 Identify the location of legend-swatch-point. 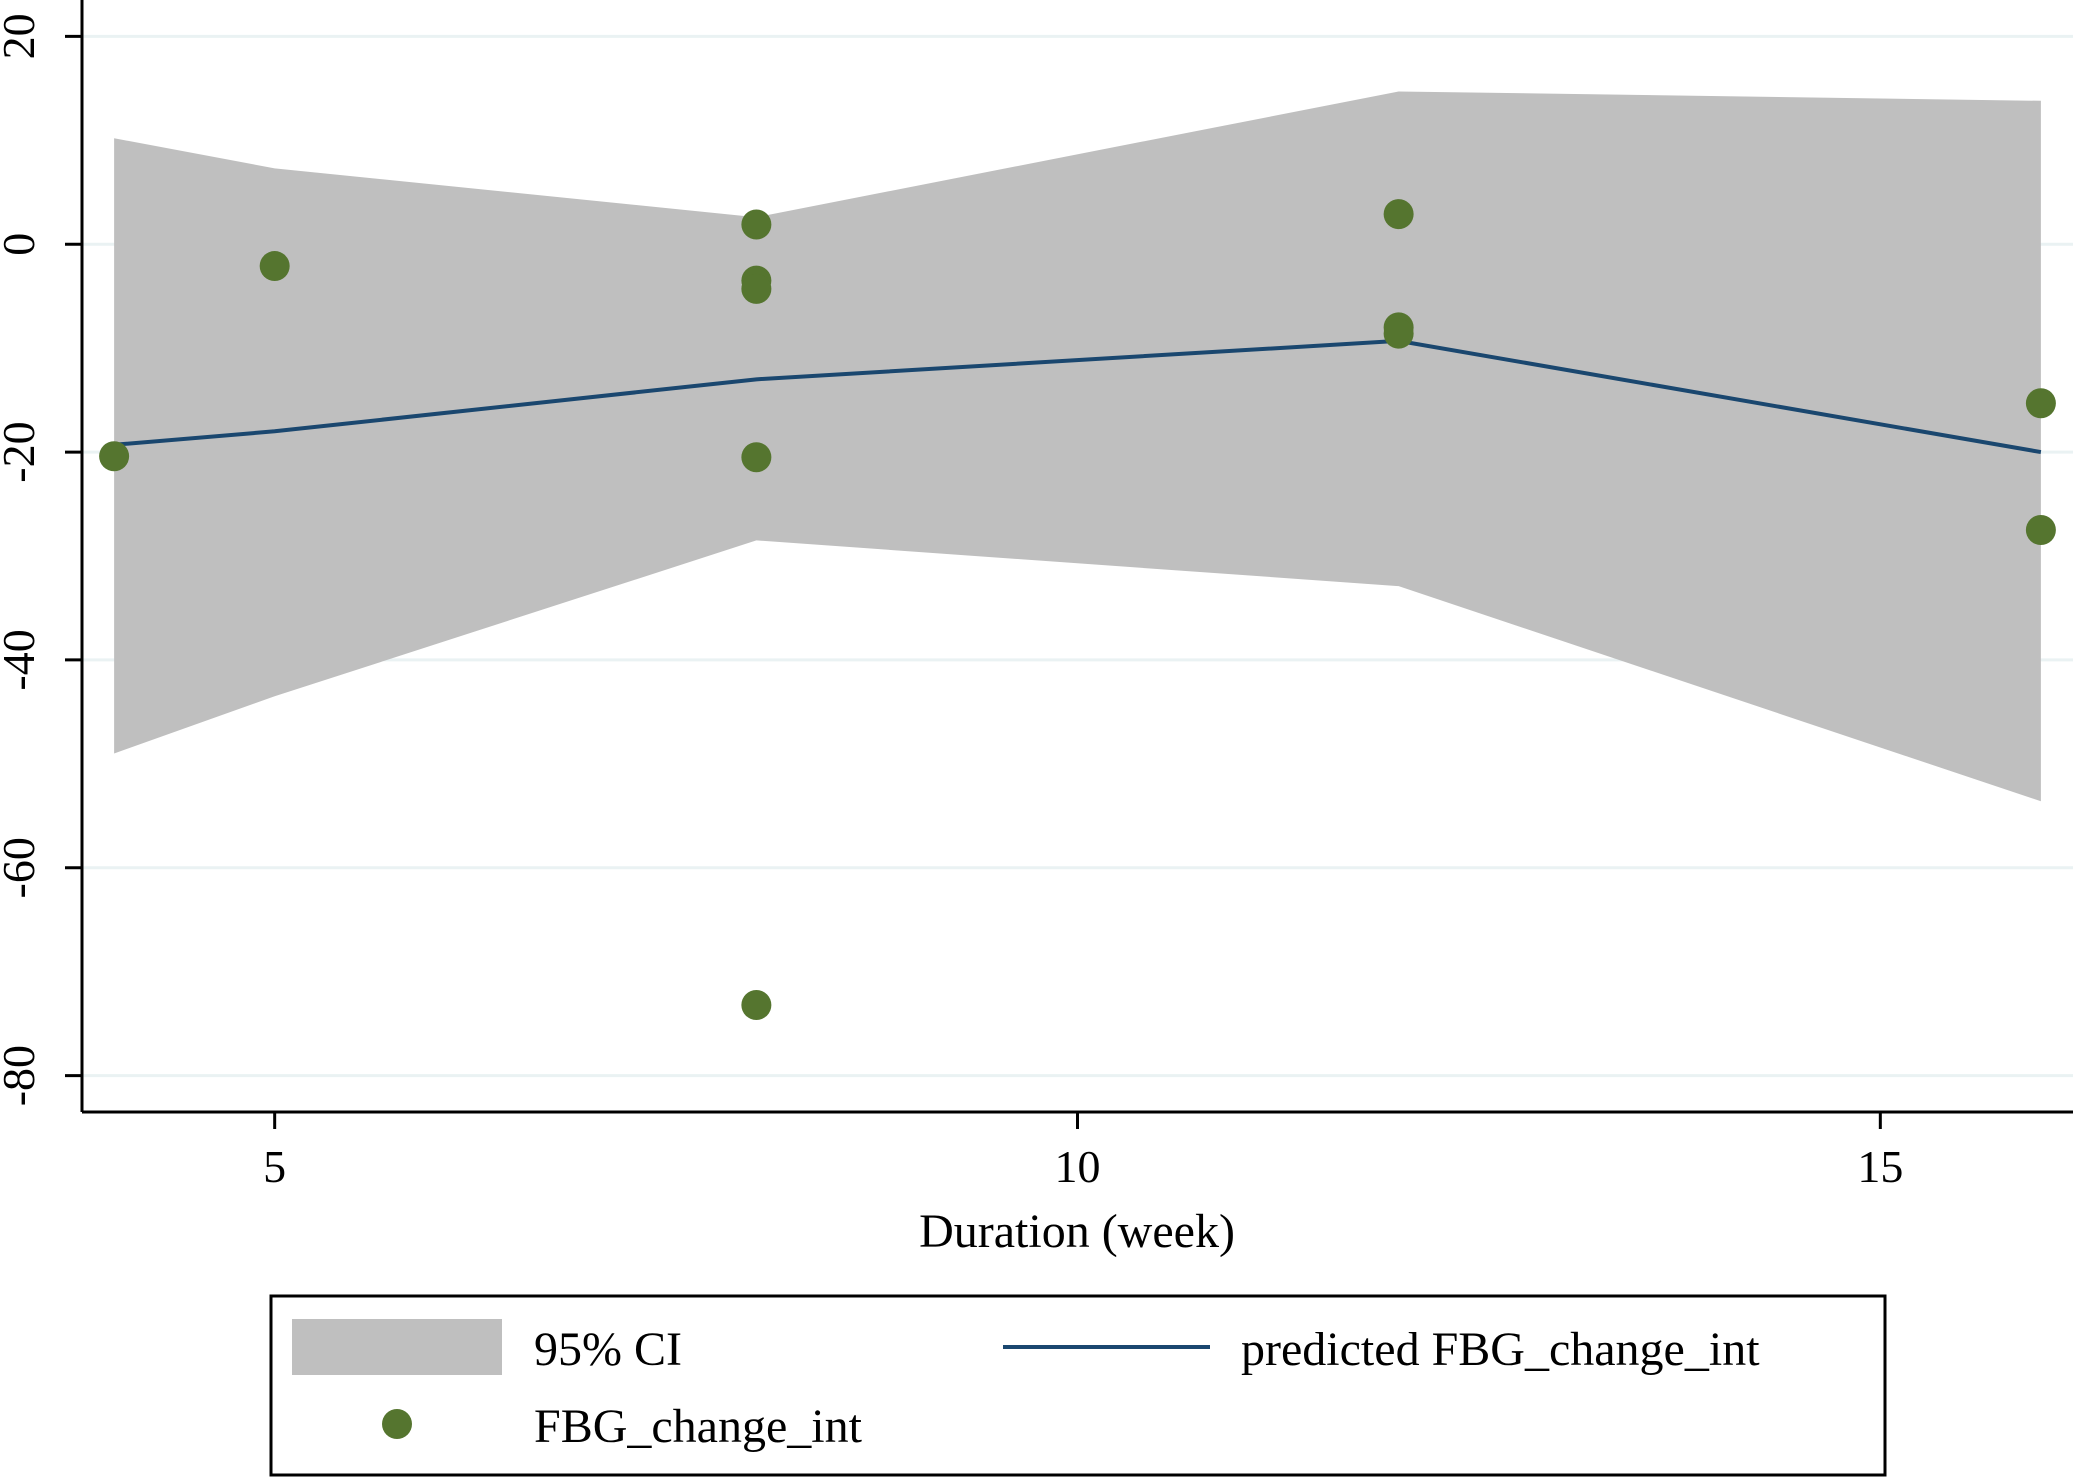
(397, 1424).